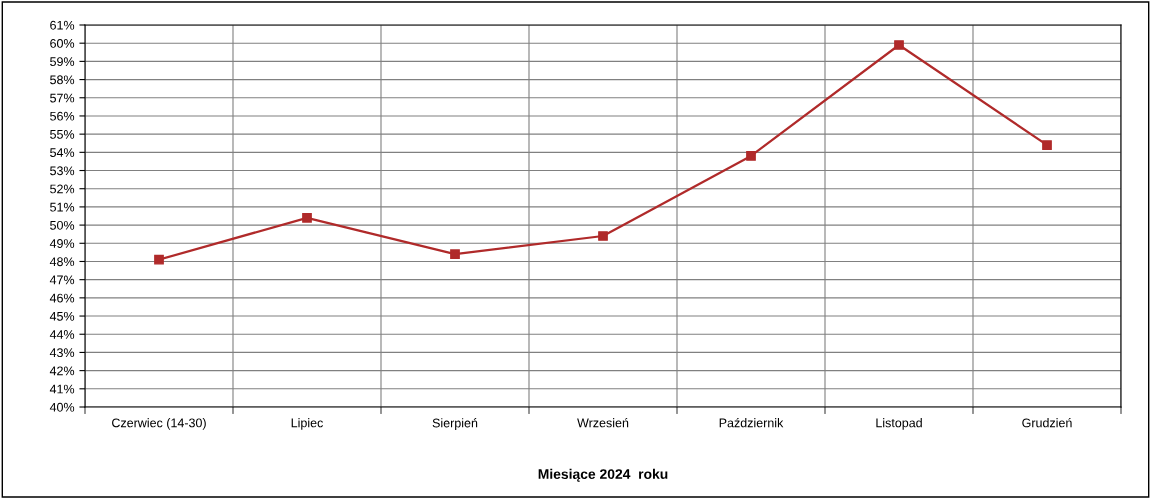 This screenshot has width=1151, height=499. I want to click on y-tick-label: 42%, so click(62, 371).